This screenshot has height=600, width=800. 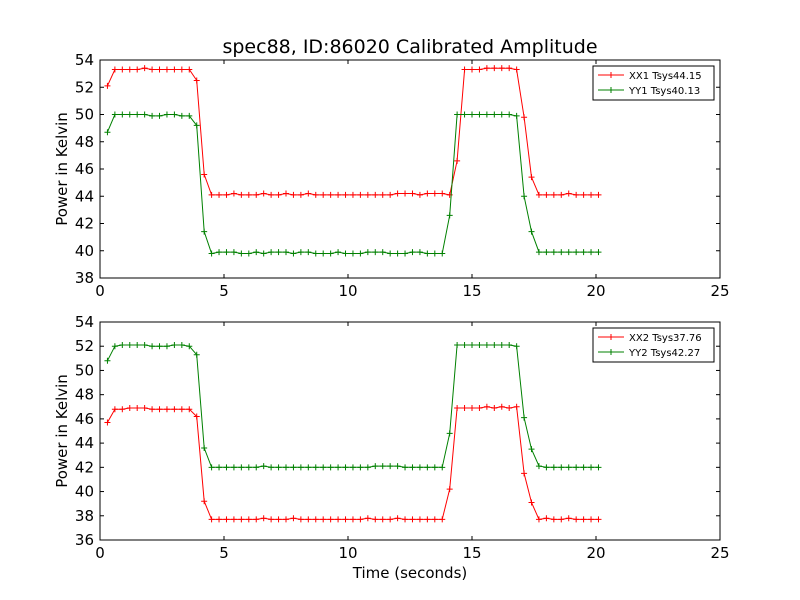 What do you see at coordinates (84, 467) in the screenshot?
I see `bottom-y-tick-label: 42` at bounding box center [84, 467].